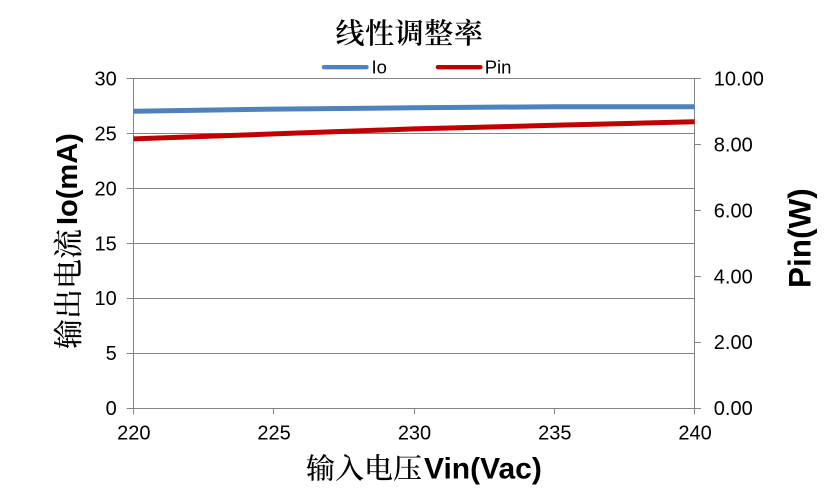 This screenshot has width=825, height=498. Describe the element at coordinates (106, 299) in the screenshot. I see `svg-text: 10` at that location.